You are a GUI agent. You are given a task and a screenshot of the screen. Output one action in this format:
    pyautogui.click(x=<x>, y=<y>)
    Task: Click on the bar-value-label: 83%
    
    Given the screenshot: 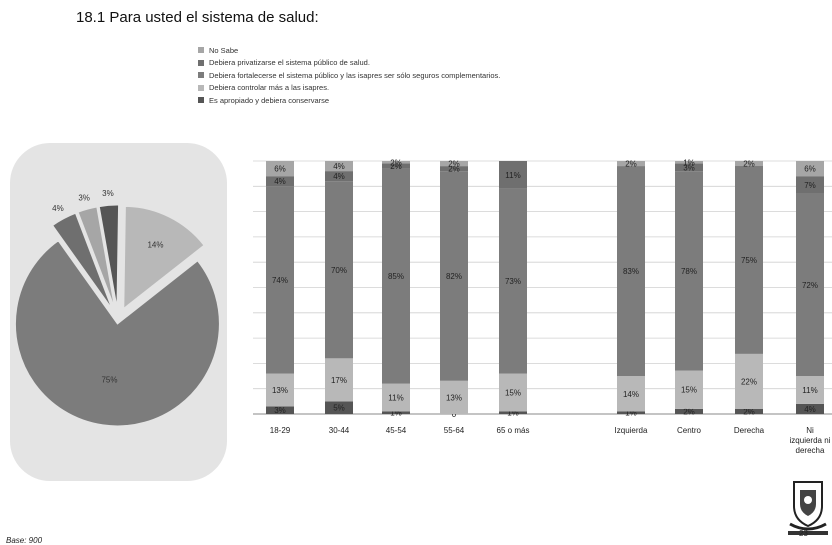 What is the action you would take?
    pyautogui.click(x=631, y=271)
    